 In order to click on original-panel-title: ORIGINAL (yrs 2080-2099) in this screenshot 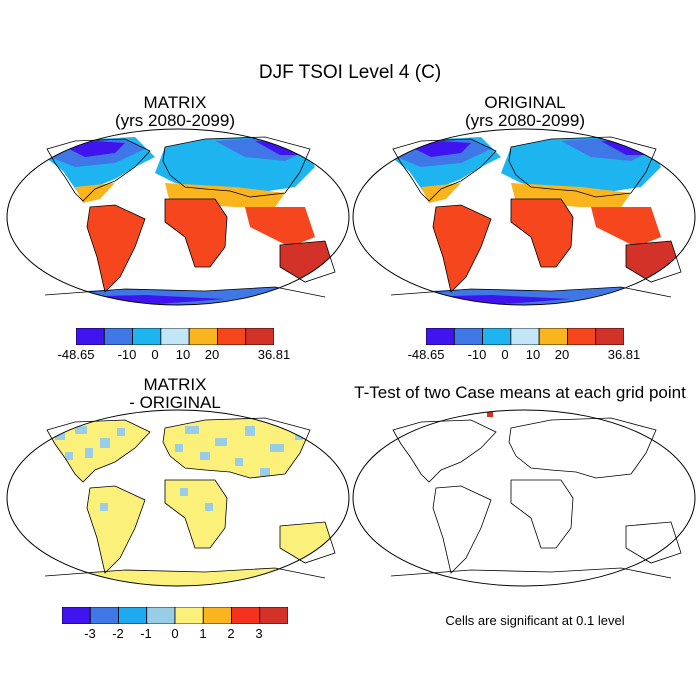, I will do `click(525, 112)`.